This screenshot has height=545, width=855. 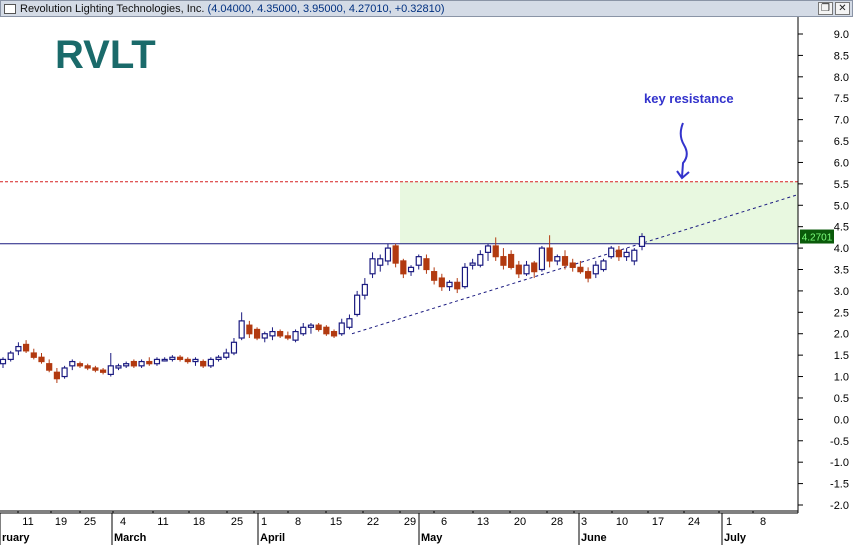 What do you see at coordinates (842, 8) in the screenshot?
I see `close-window-icon: ✕` at bounding box center [842, 8].